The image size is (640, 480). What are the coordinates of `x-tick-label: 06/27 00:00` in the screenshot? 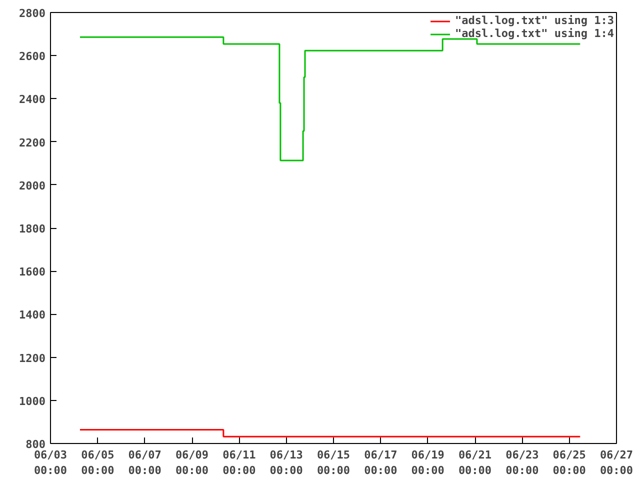 It's located at (617, 463).